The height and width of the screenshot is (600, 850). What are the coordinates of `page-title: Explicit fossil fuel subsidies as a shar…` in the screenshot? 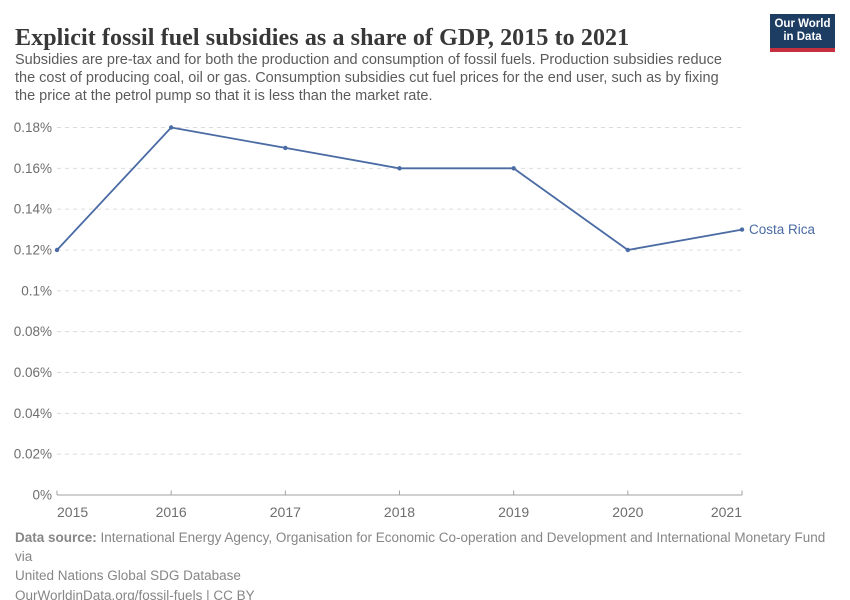 It's located at (322, 38).